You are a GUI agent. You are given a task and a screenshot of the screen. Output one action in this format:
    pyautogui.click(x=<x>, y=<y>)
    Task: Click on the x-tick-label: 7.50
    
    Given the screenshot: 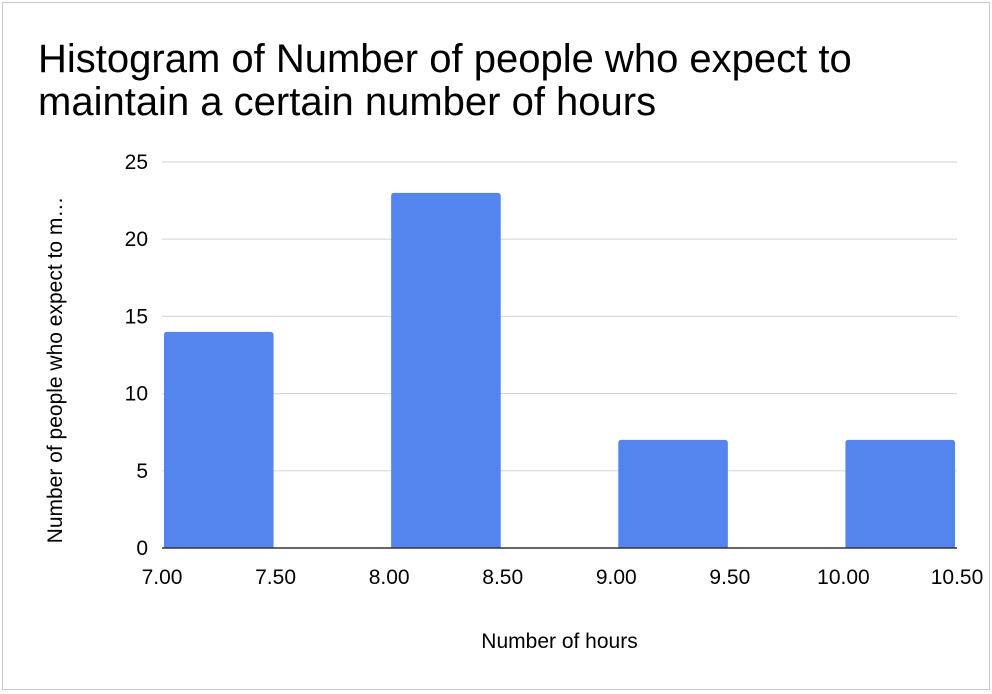 What is the action you would take?
    pyautogui.click(x=275, y=577)
    